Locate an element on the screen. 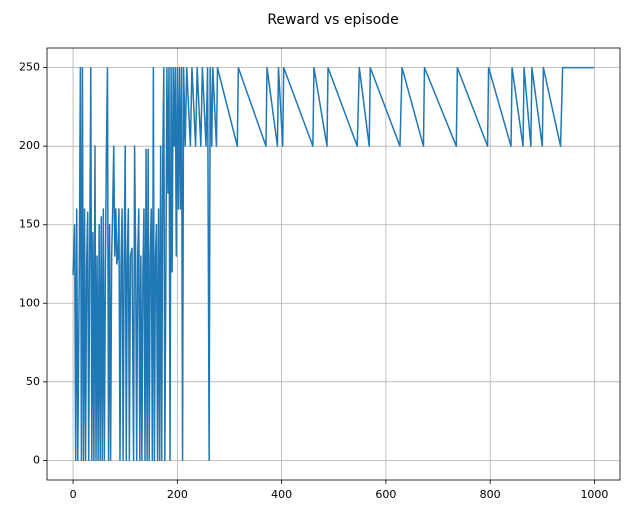 Image resolution: width=630 pixels, height=513 pixels. x-tick-label: 400 is located at coordinates (281, 494).